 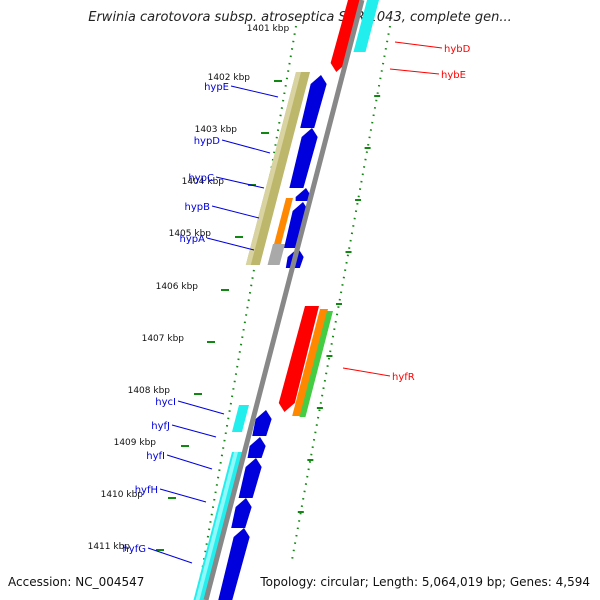 I want to click on ruler-tick-label: 1409 kbp, so click(x=135, y=443).